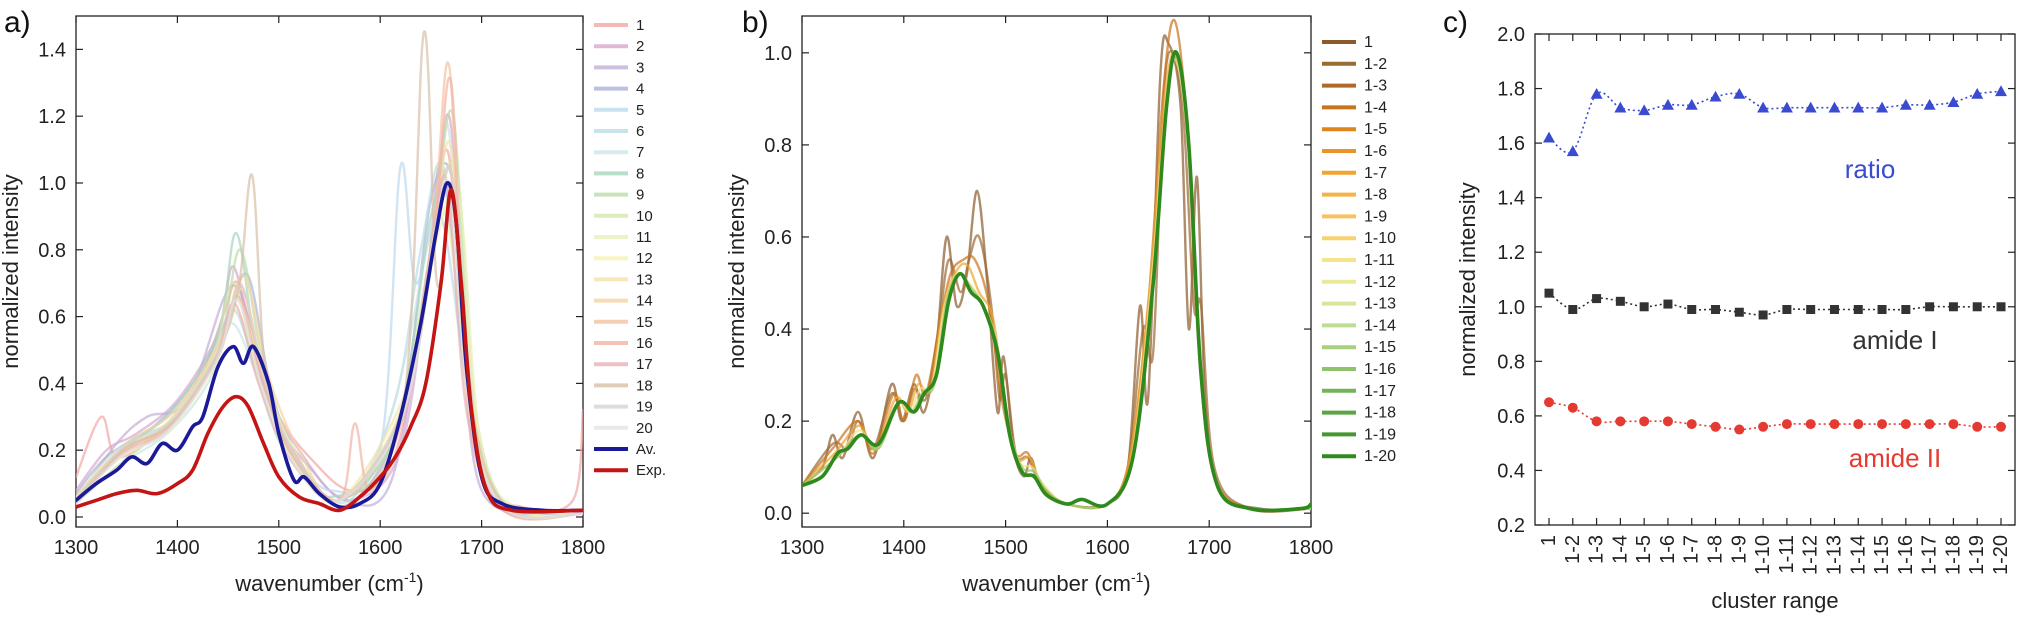 The height and width of the screenshot is (618, 2032). I want to click on y-tick-label: 0.2, so click(1511, 526).